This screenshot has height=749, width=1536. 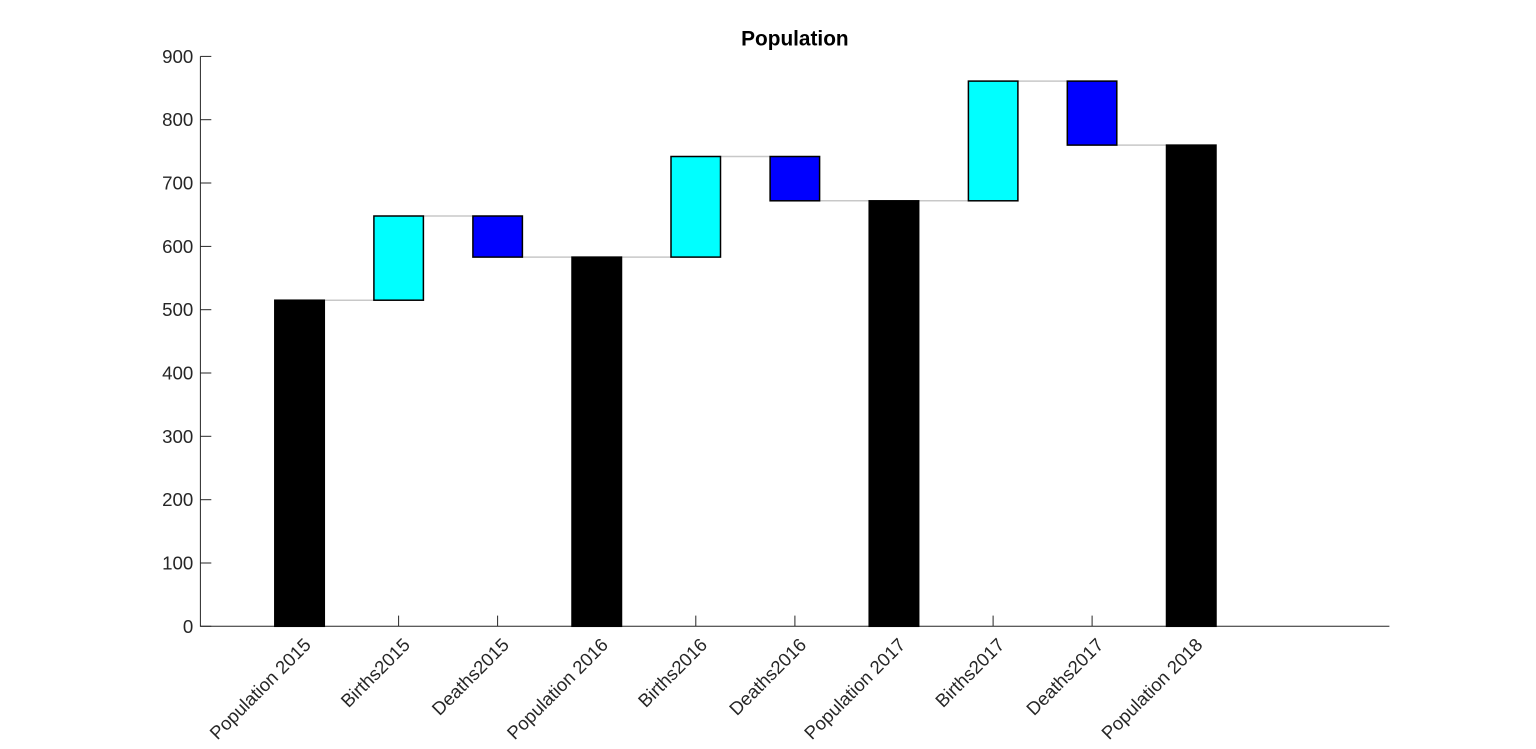 What do you see at coordinates (177, 119) in the screenshot?
I see `svg-text: 800` at bounding box center [177, 119].